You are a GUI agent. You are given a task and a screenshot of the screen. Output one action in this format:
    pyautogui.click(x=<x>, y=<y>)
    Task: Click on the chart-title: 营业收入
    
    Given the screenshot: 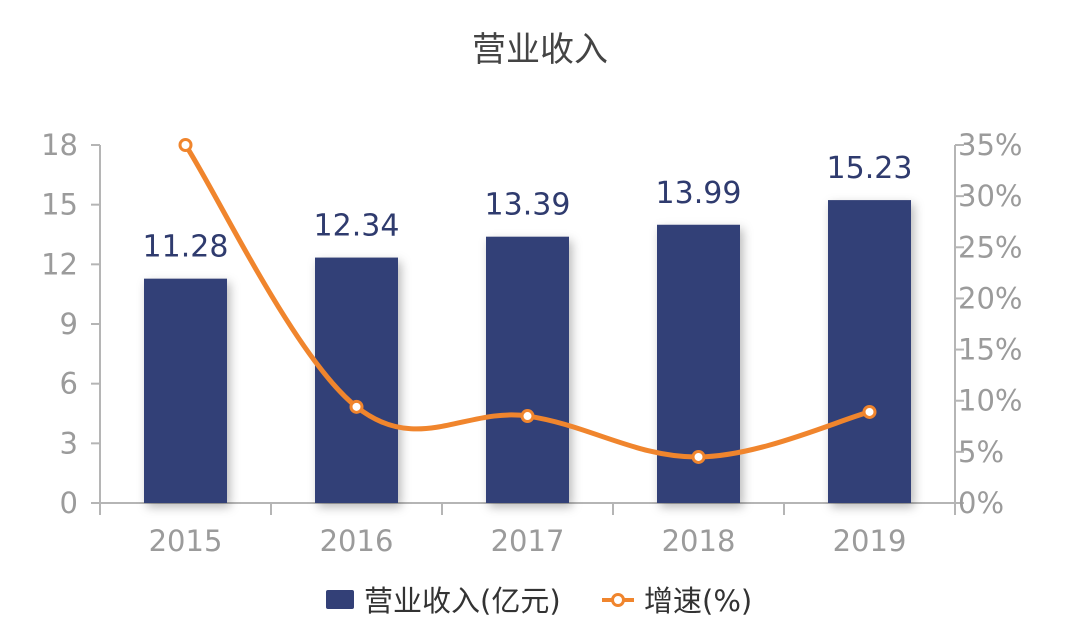 What is the action you would take?
    pyautogui.click(x=540, y=50)
    